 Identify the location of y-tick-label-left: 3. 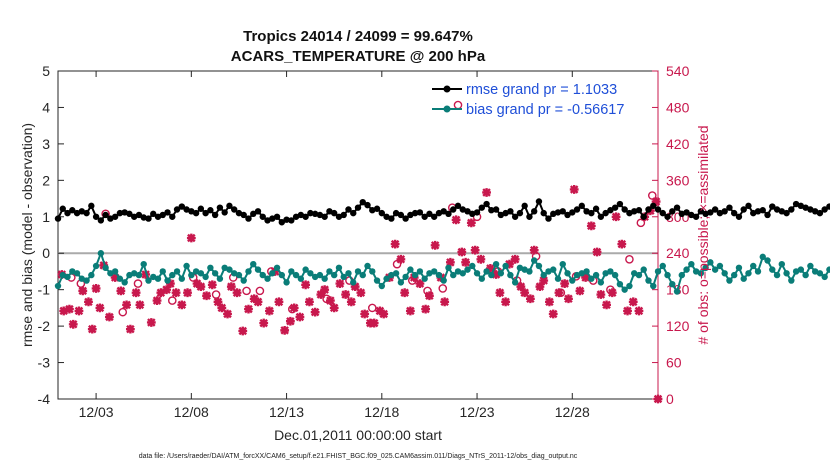
(46, 144).